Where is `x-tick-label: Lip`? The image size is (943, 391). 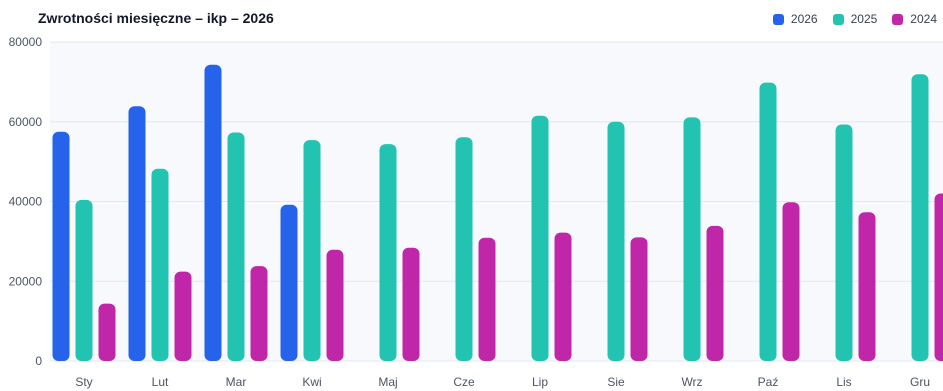
x-tick-label: Lip is located at coordinates (540, 382).